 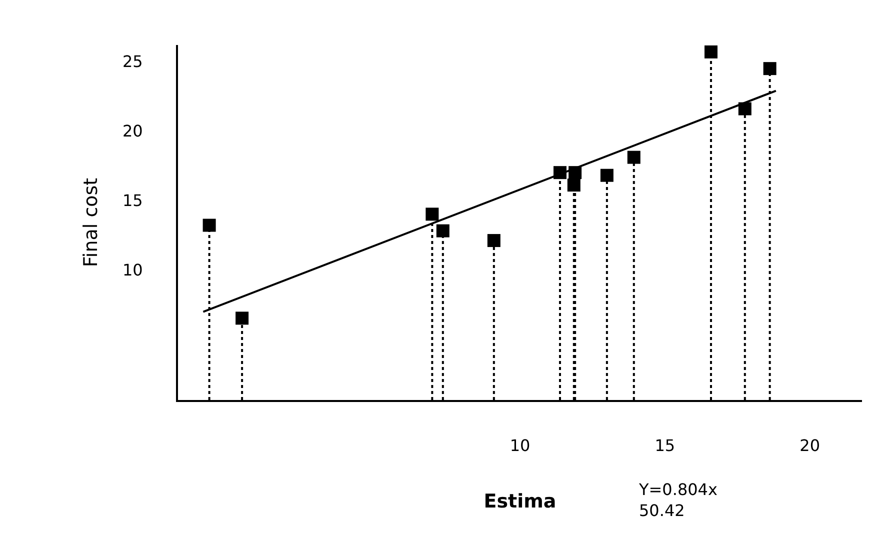 What do you see at coordinates (91, 223) in the screenshot?
I see `y-axis-title: Final cost` at bounding box center [91, 223].